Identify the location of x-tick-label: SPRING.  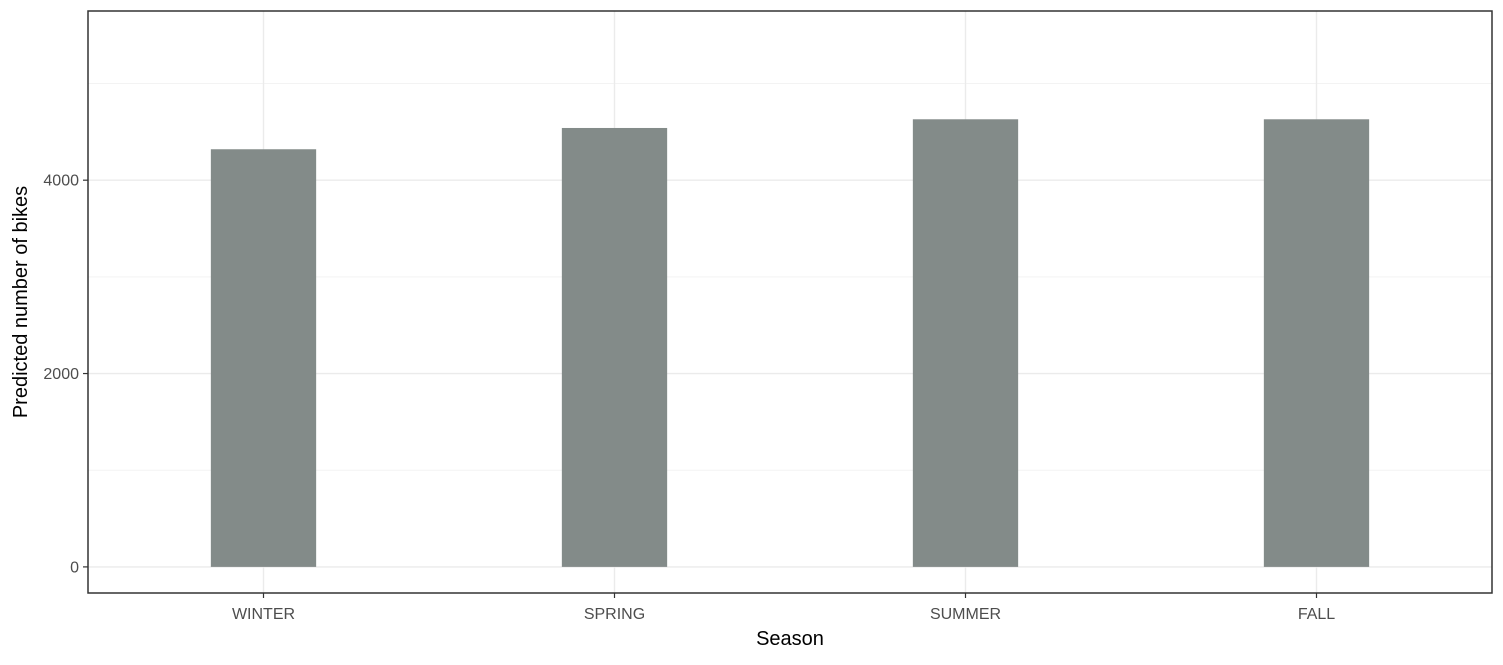
(614, 614).